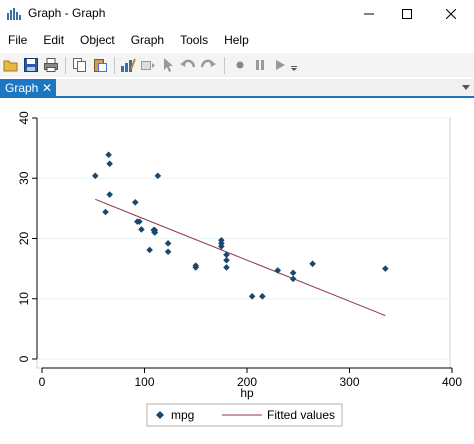 The width and height of the screenshot is (474, 444). I want to click on close-icon, so click(451, 14).